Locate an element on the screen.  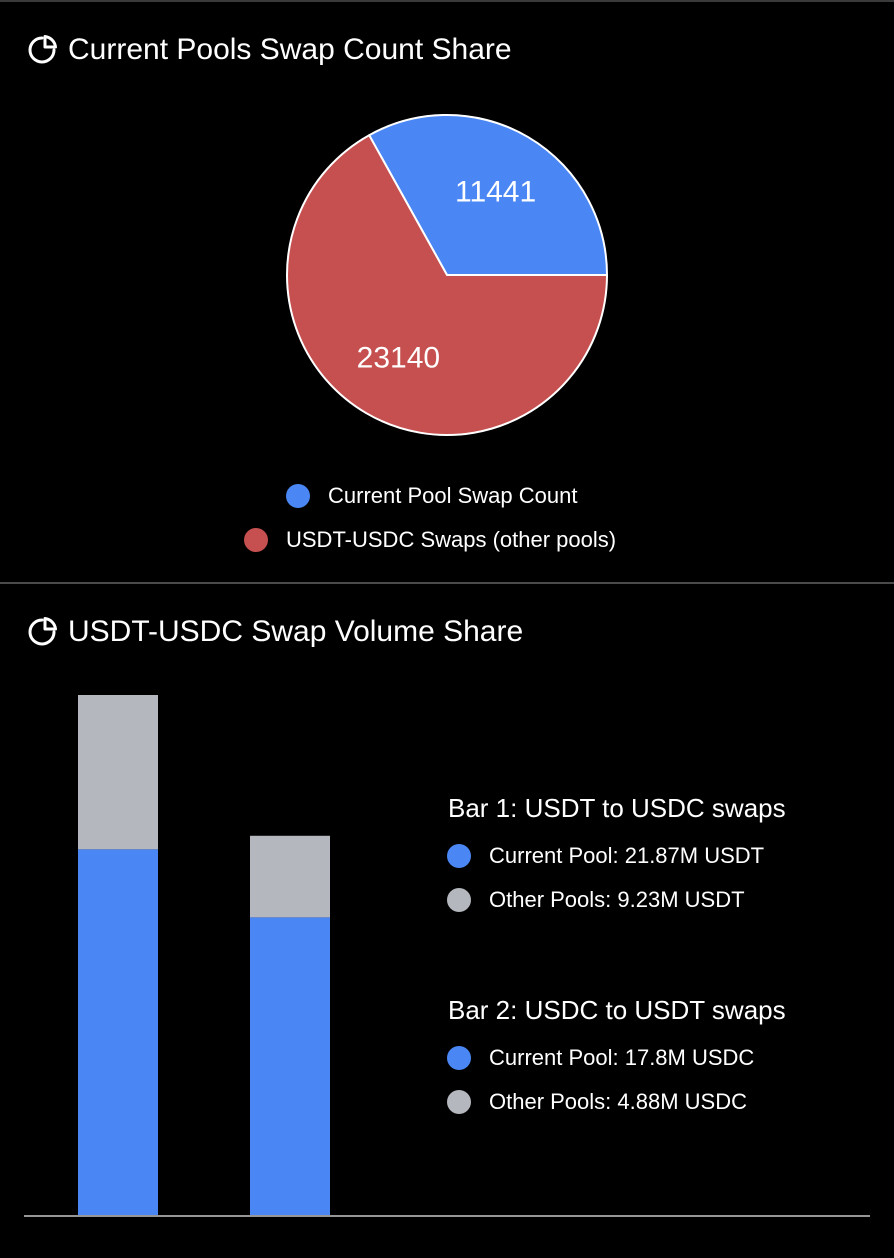
bar-2-current-pool is located at coordinates (290, 1066).